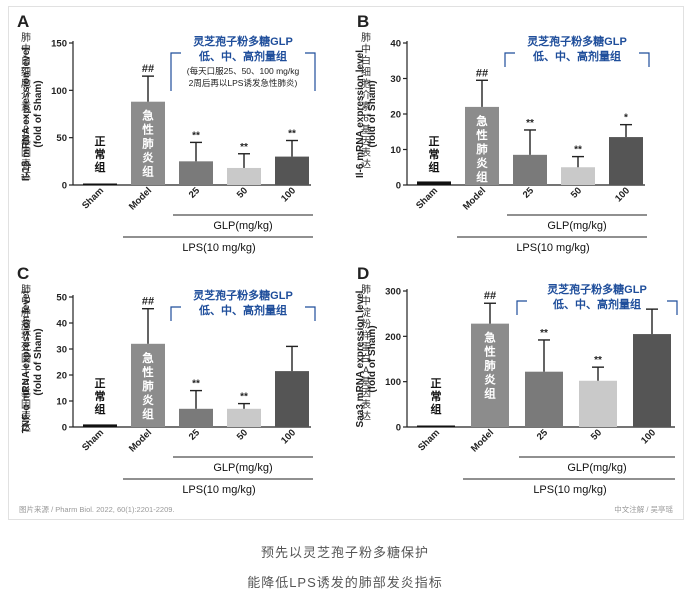 This screenshot has width=690, height=602. What do you see at coordinates (434, 141) in the screenshot?
I see `sham-group-label-char: 正` at bounding box center [434, 141].